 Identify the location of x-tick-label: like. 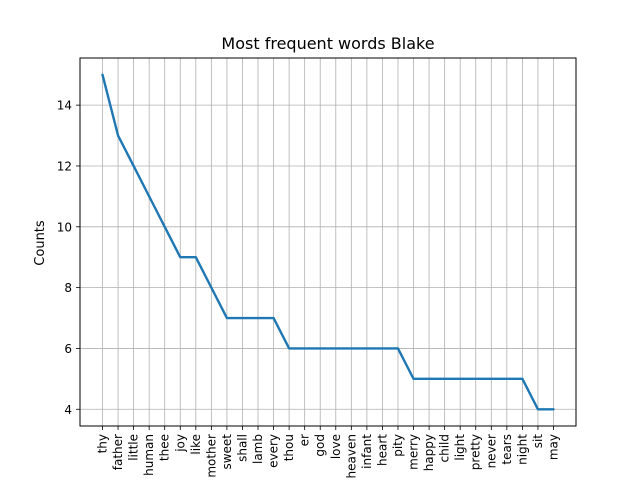
(196, 444).